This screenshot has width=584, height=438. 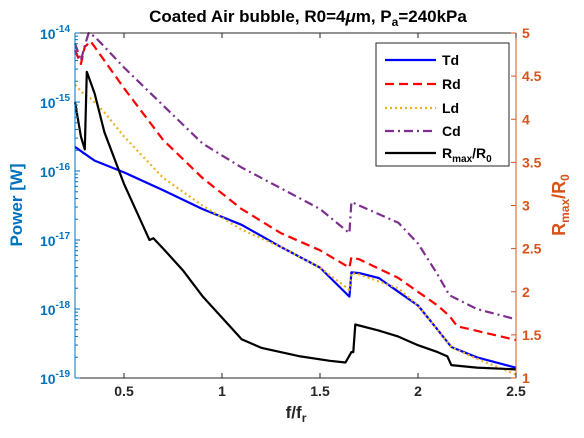 I want to click on y-left-tick-label: 10-14, so click(x=55, y=33).